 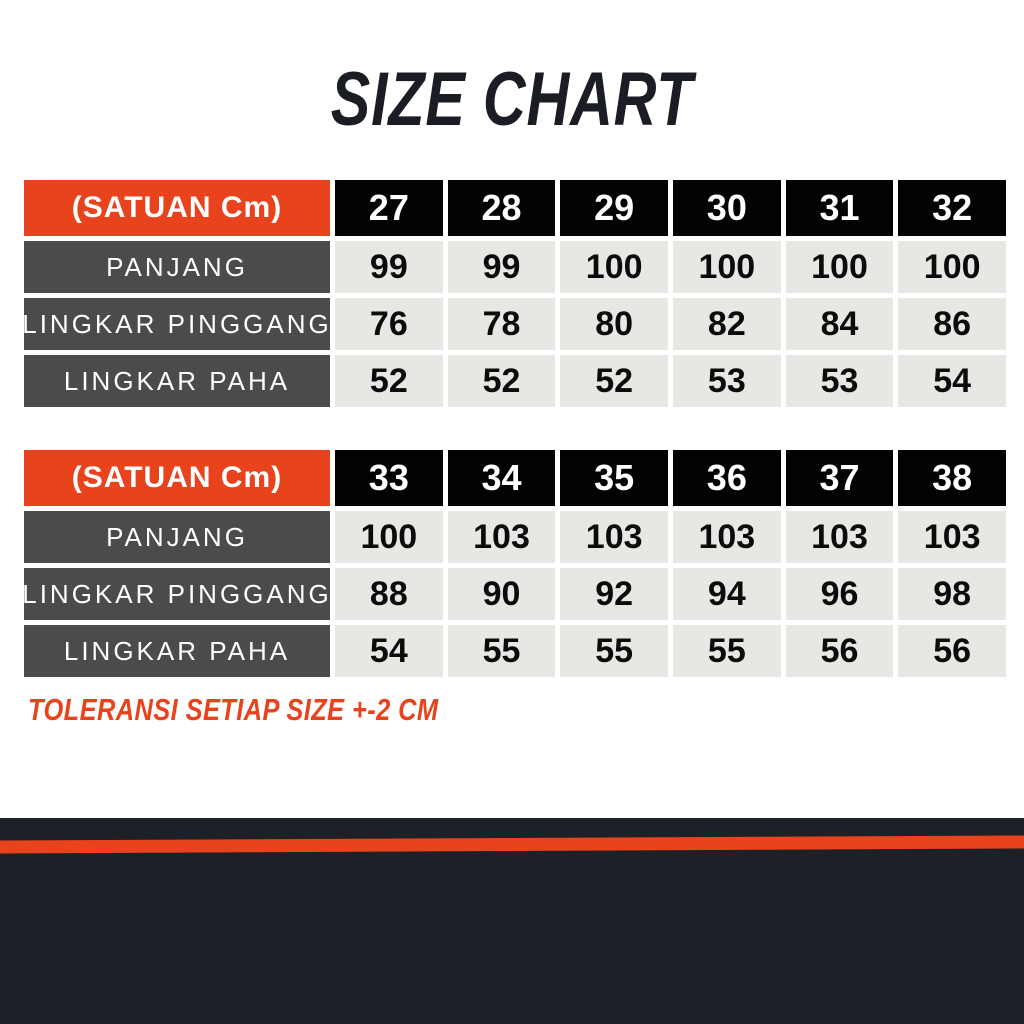 I want to click on cell-value: 76, so click(x=389, y=324).